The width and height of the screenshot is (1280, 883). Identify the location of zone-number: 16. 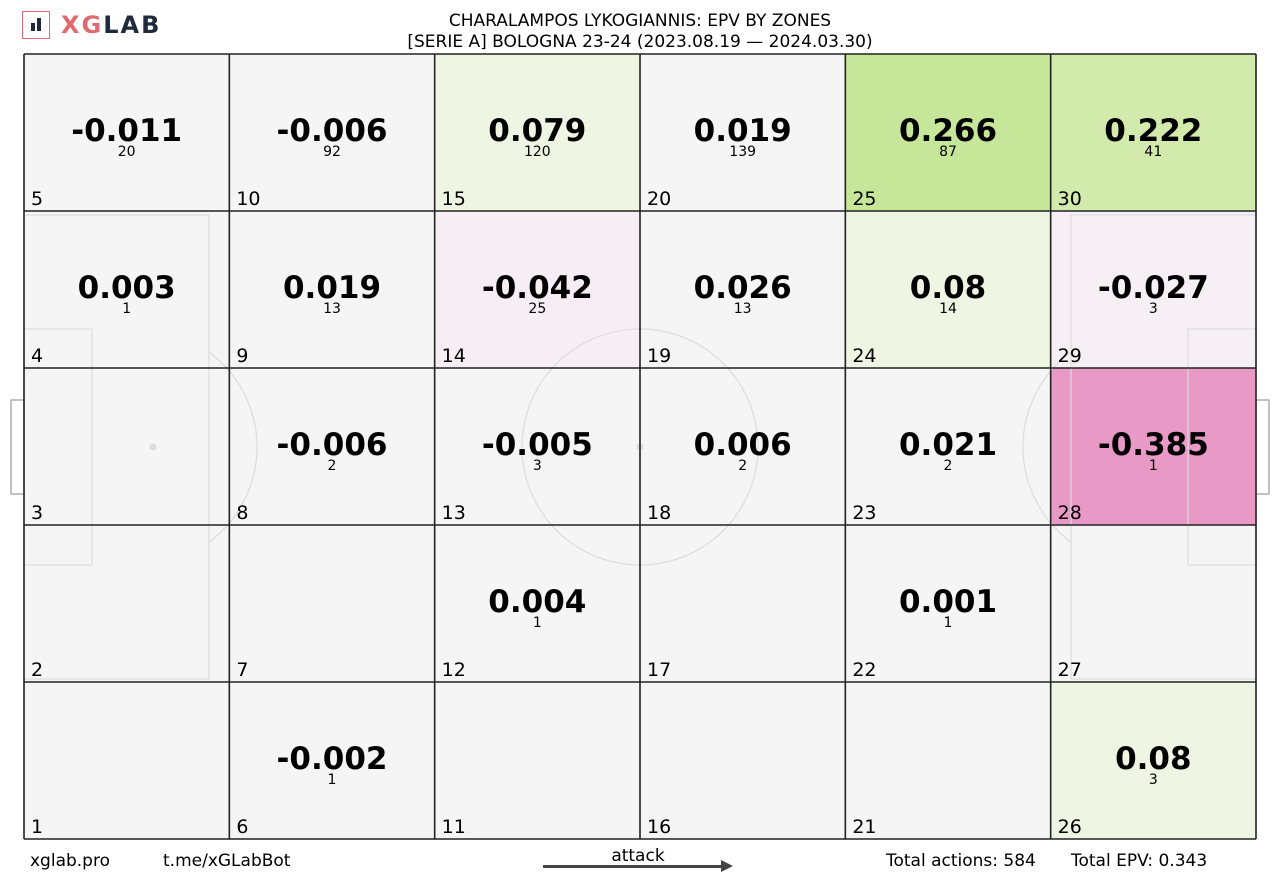
(659, 827).